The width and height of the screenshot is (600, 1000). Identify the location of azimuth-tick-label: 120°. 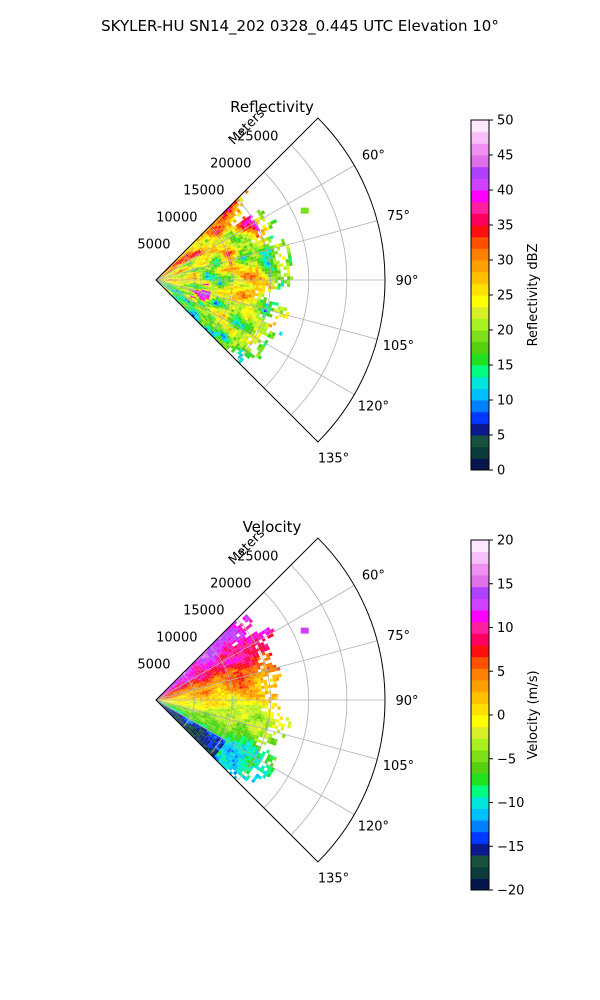
(373, 827).